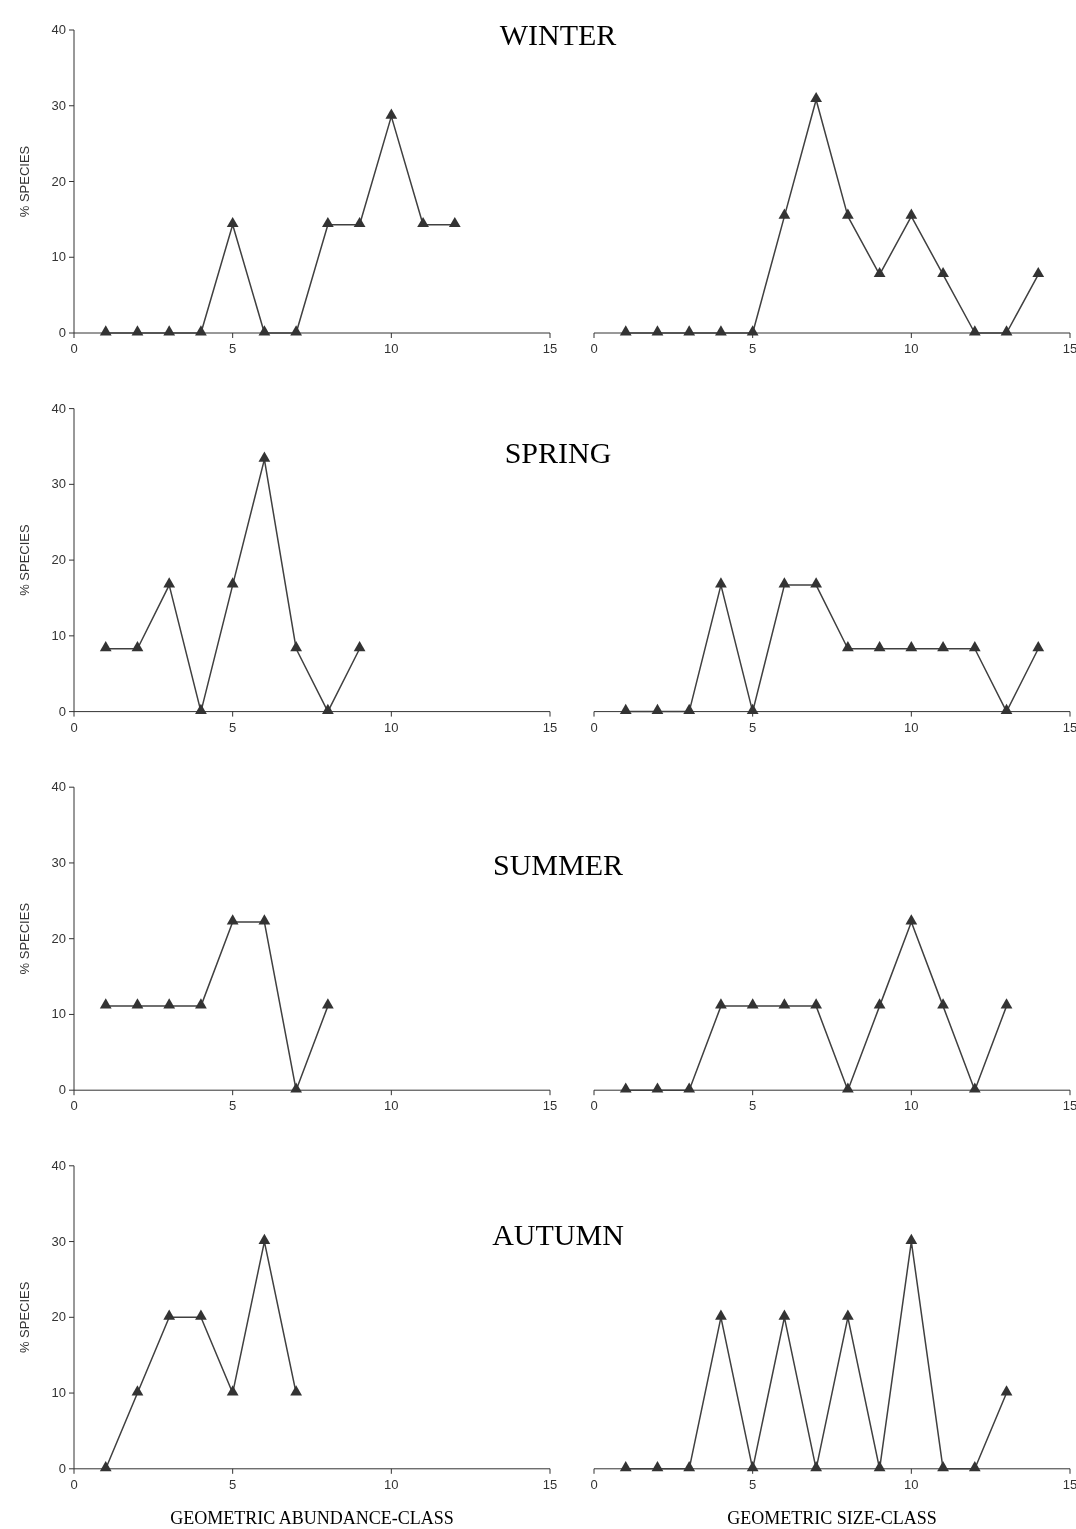  Describe the element at coordinates (558, 865) in the screenshot. I see `text: SUMMER` at that location.